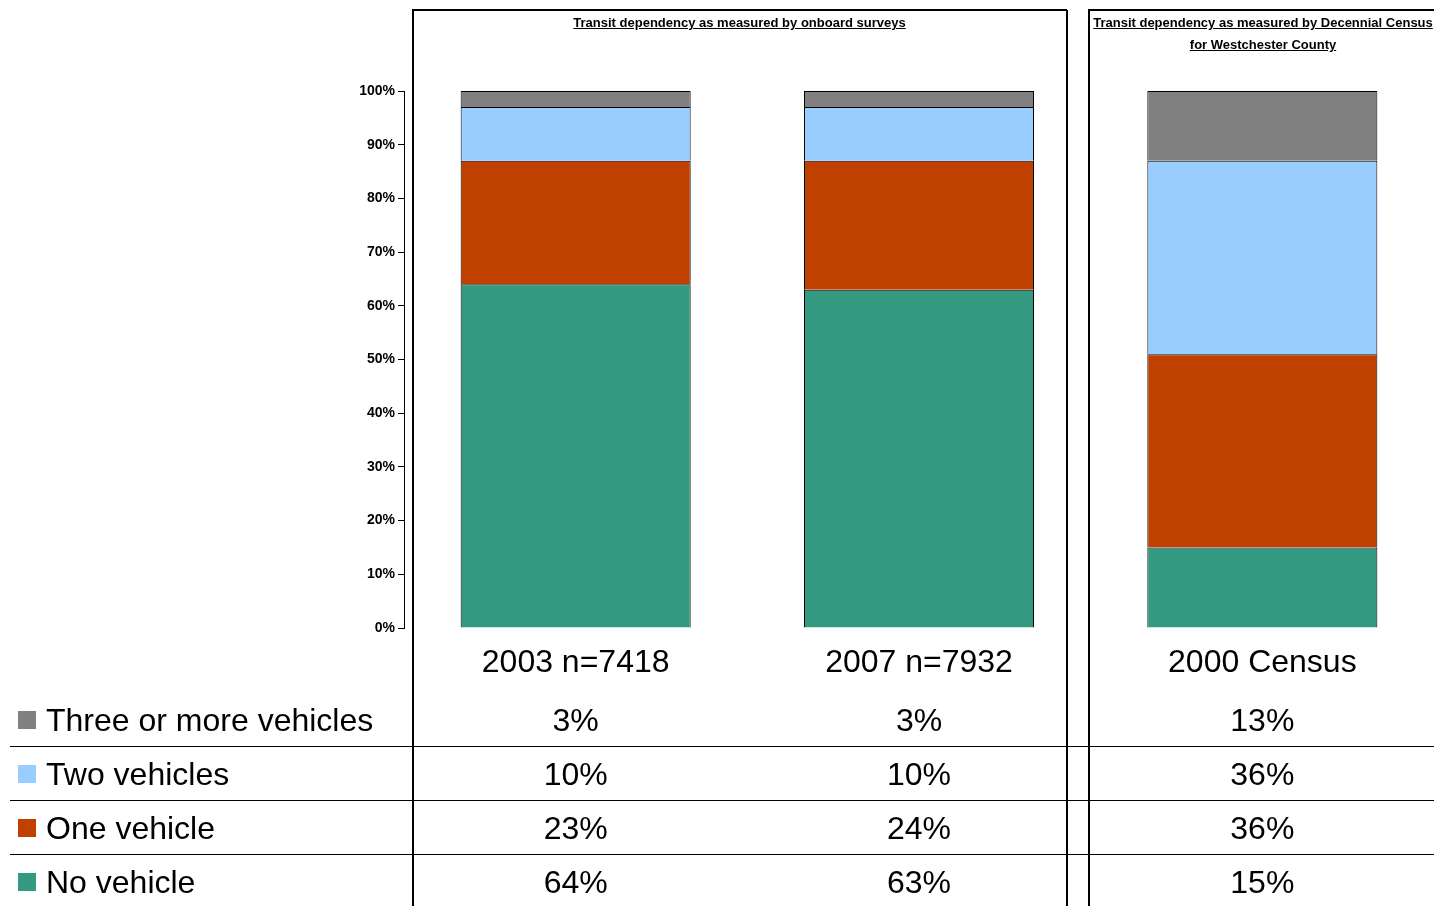  What do you see at coordinates (381, 465) in the screenshot?
I see `y-tick-label: 30%` at bounding box center [381, 465].